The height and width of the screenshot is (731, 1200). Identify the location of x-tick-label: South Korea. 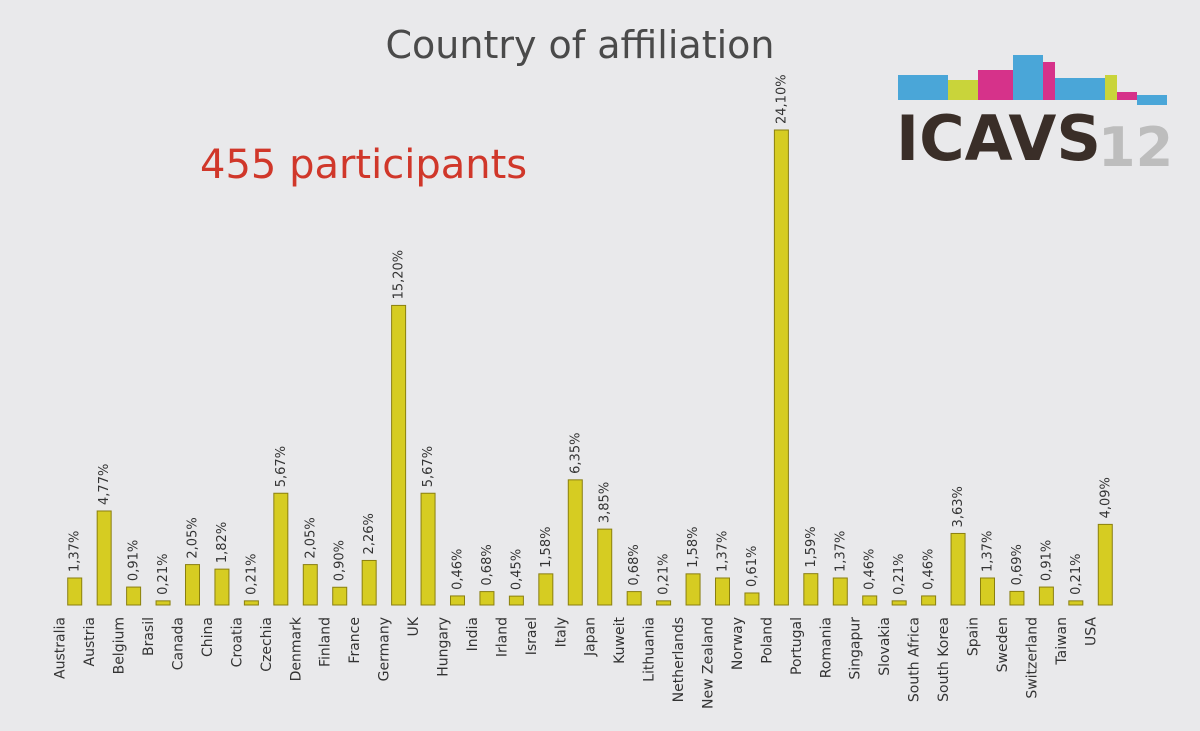
(944, 659).